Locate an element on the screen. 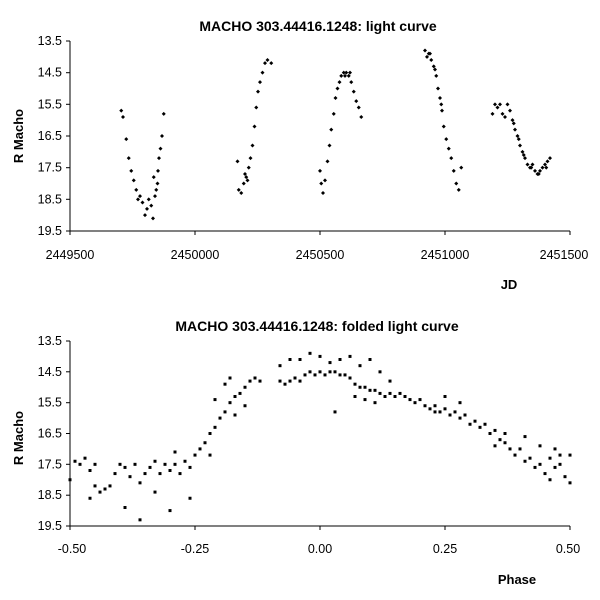 This screenshot has height=600, width=600. light-curve-xlabel: JD is located at coordinates (509, 284).